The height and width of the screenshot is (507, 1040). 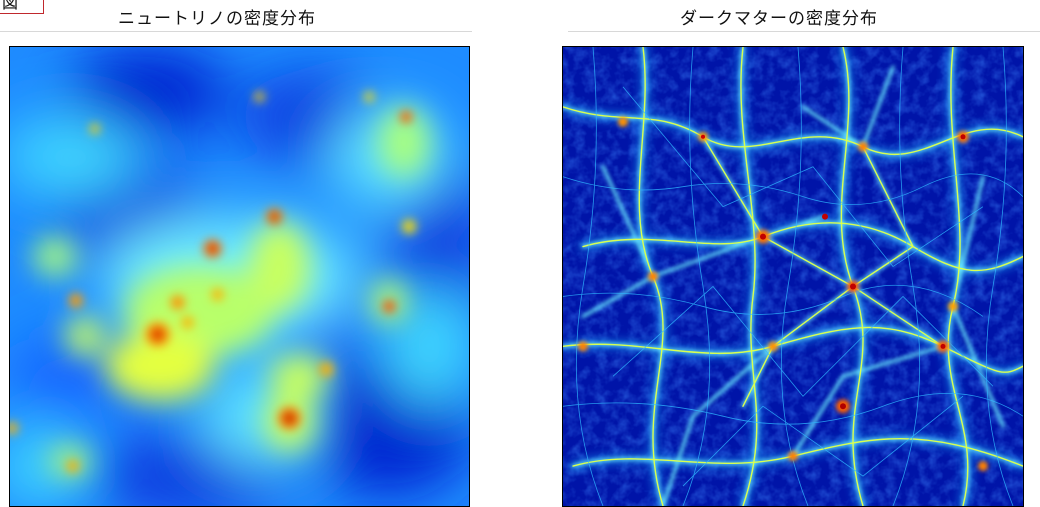 I want to click on neutrino-panel-title: ニュートリノの密度分布, so click(x=217, y=19).